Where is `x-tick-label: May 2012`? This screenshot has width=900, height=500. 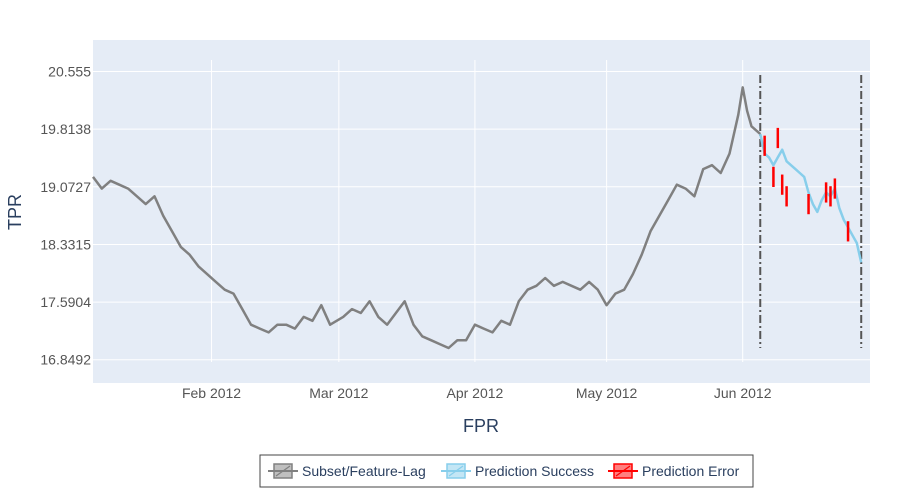
x-tick-label: May 2012 is located at coordinates (607, 393).